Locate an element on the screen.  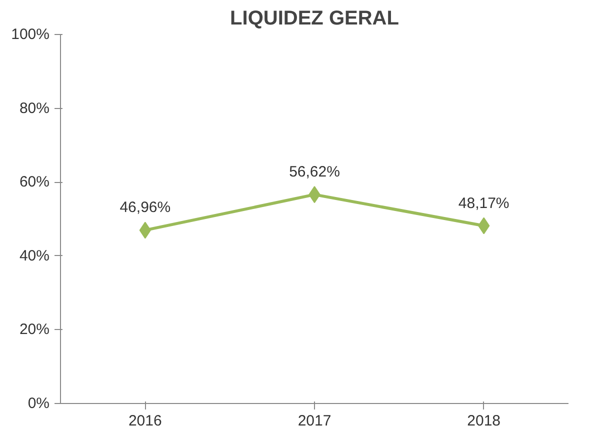
chart-title: LIQUIDEZ GERAL is located at coordinates (314, 19).